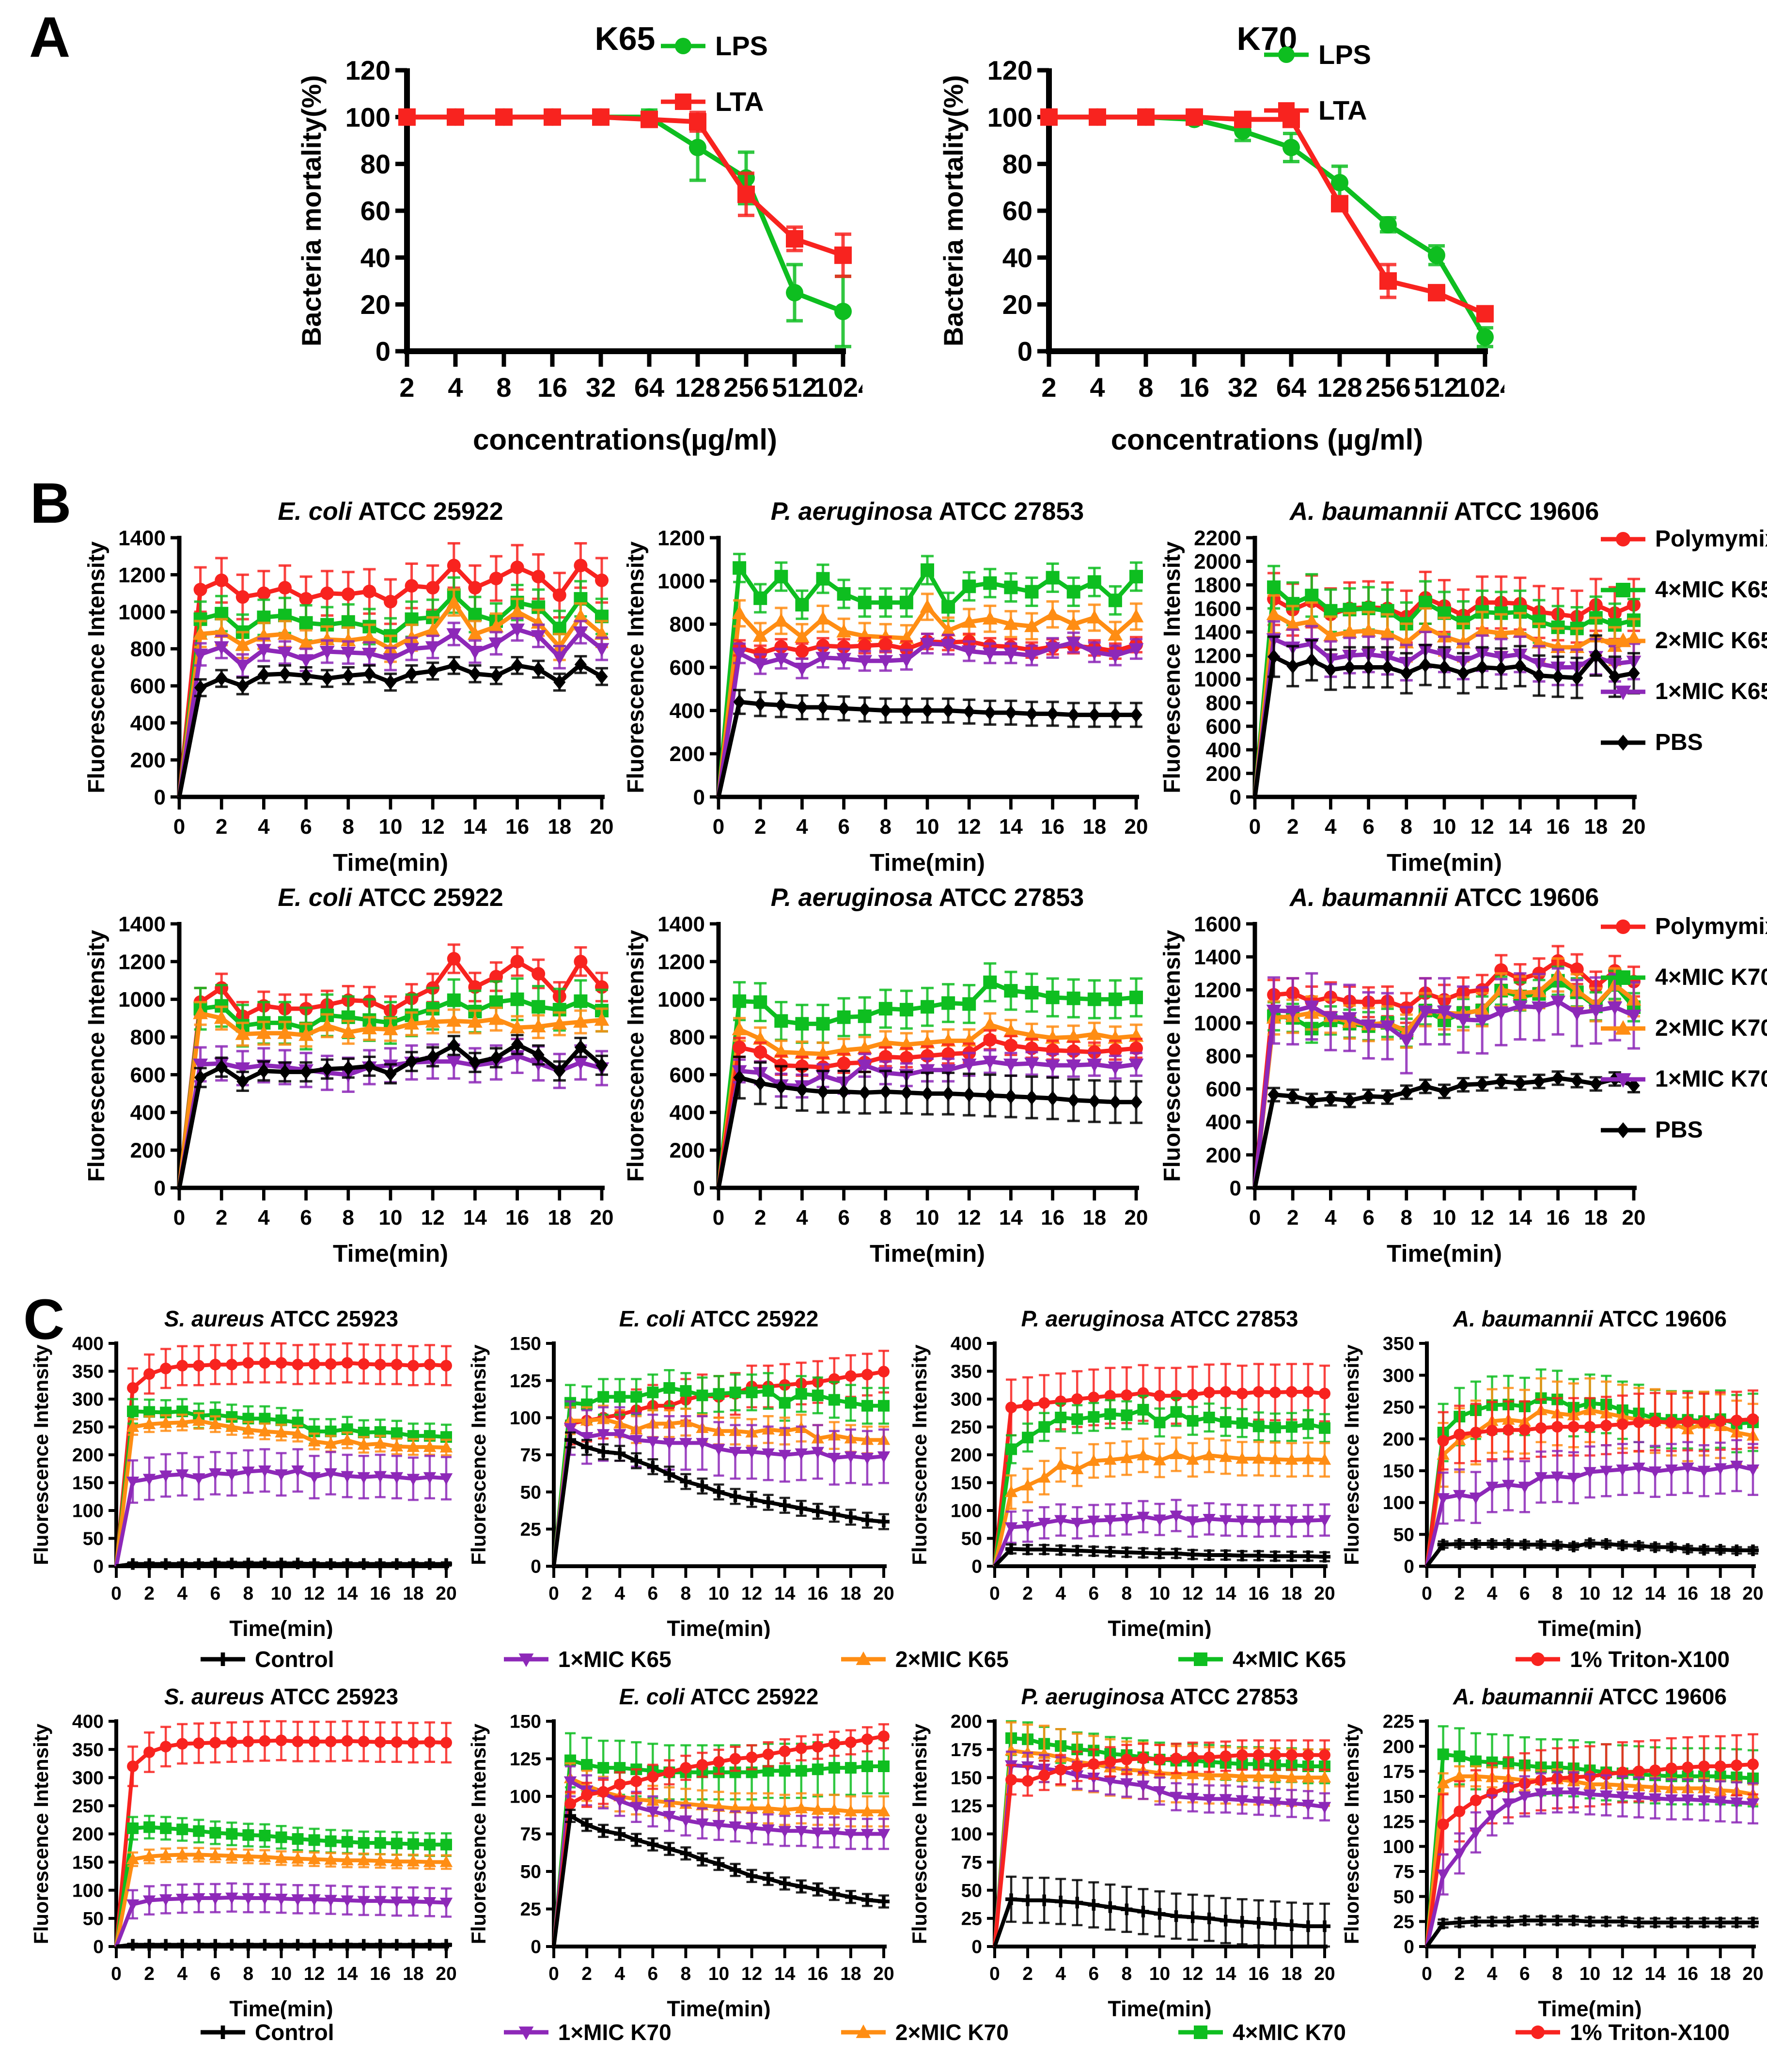 This screenshot has width=1767, height=2072. I want to click on triangle-down-marker-icon, so click(525, 1660).